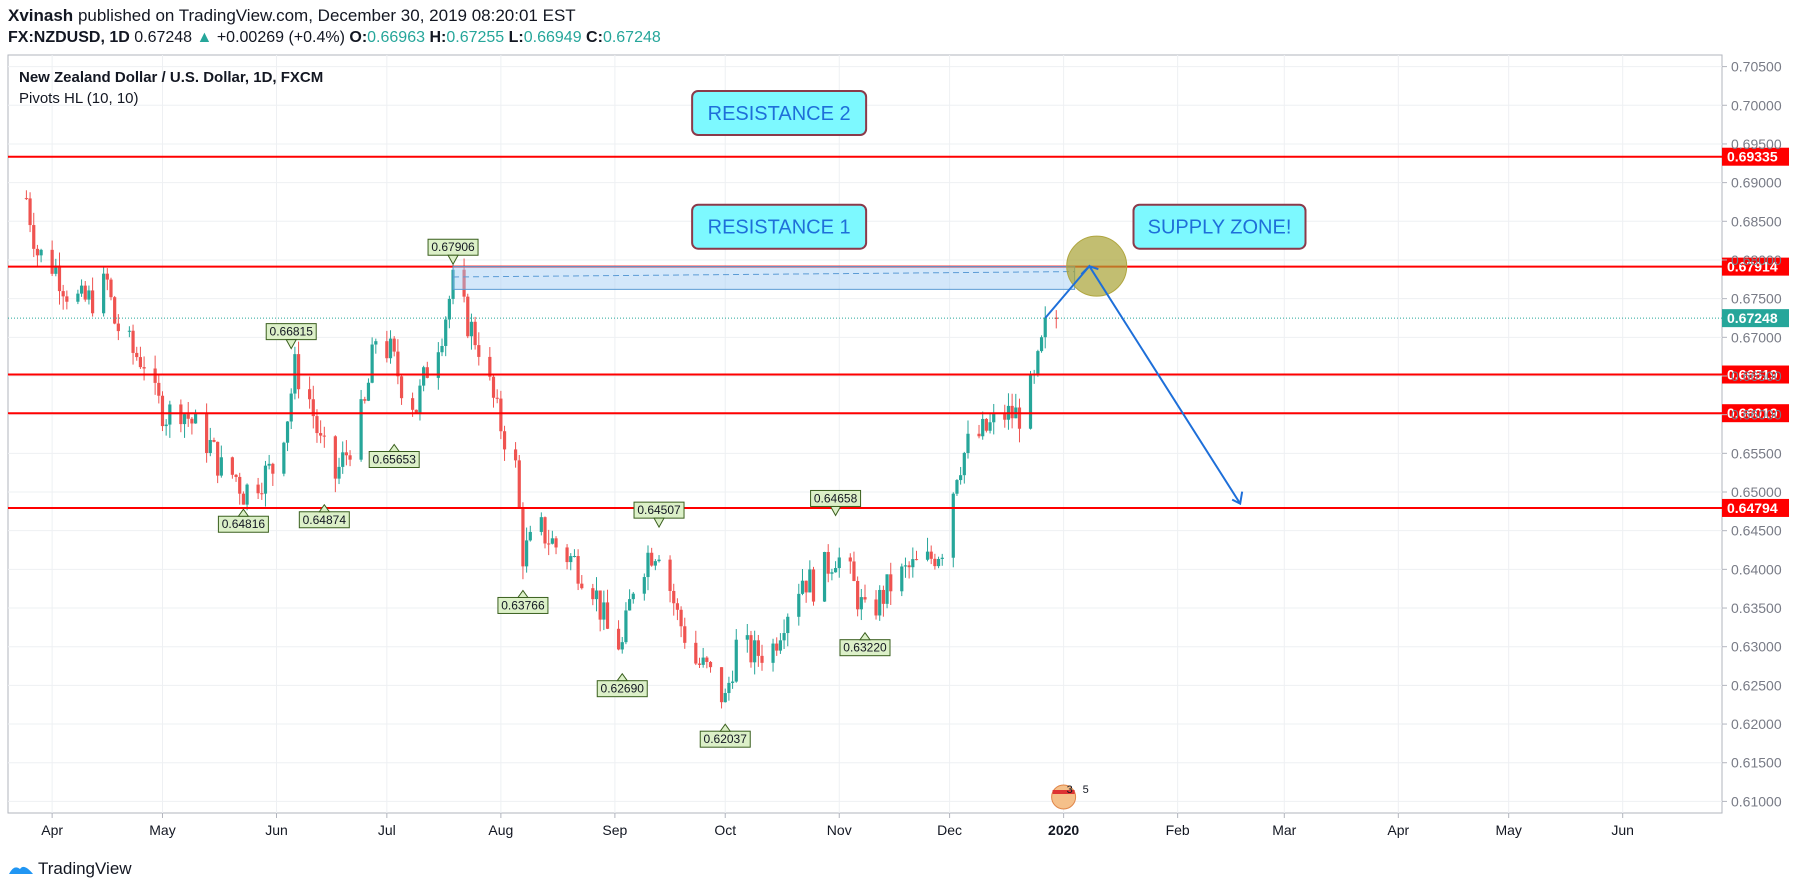 This screenshot has width=1805, height=894. What do you see at coordinates (1756, 608) in the screenshot?
I see `y-tick-label: 0.63500` at bounding box center [1756, 608].